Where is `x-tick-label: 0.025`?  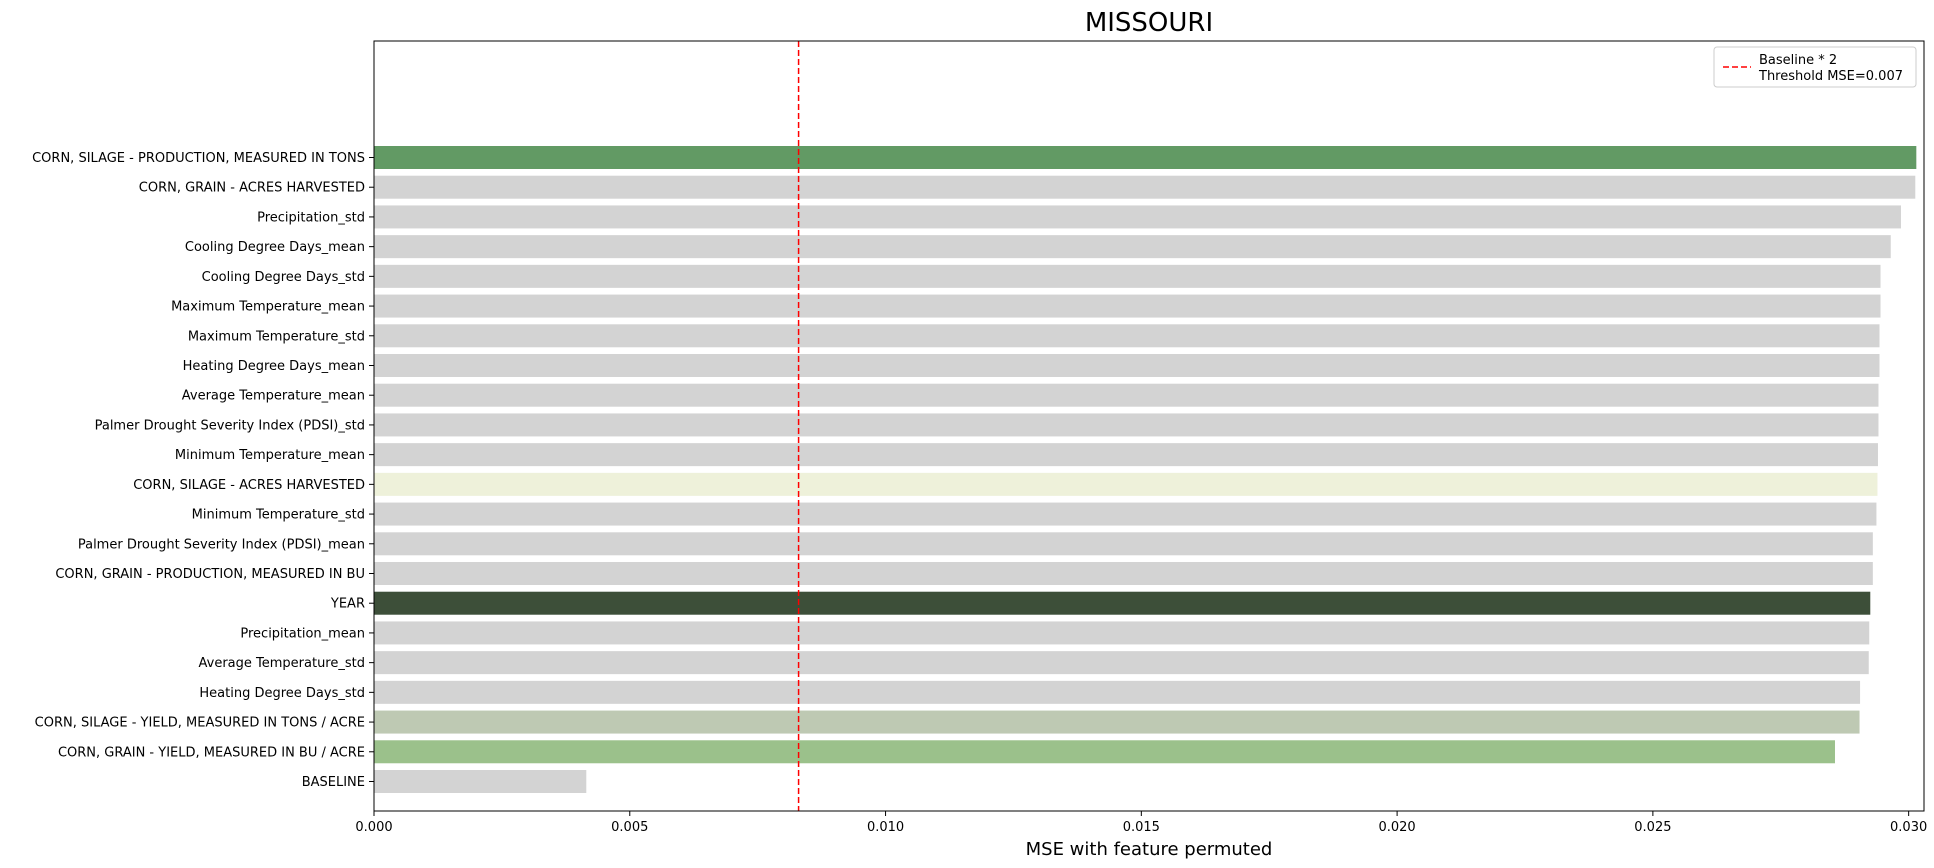 x-tick-label: 0.025 is located at coordinates (1652, 827).